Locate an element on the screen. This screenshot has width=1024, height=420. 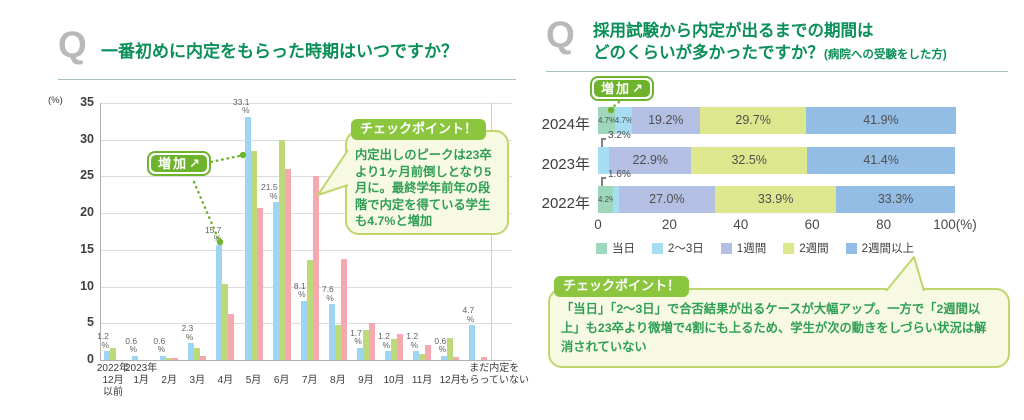
segment-2022年-2週間以上 is located at coordinates (895, 199).